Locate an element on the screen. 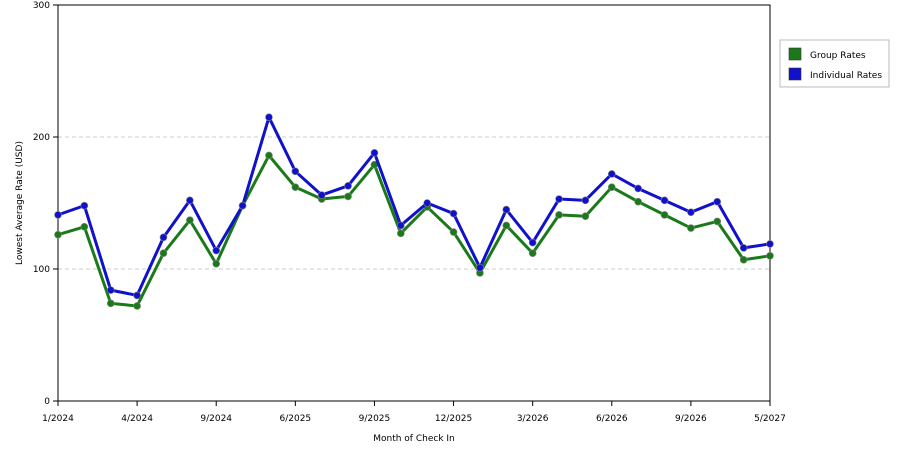  y-tick-label: 300 is located at coordinates (41, 6).